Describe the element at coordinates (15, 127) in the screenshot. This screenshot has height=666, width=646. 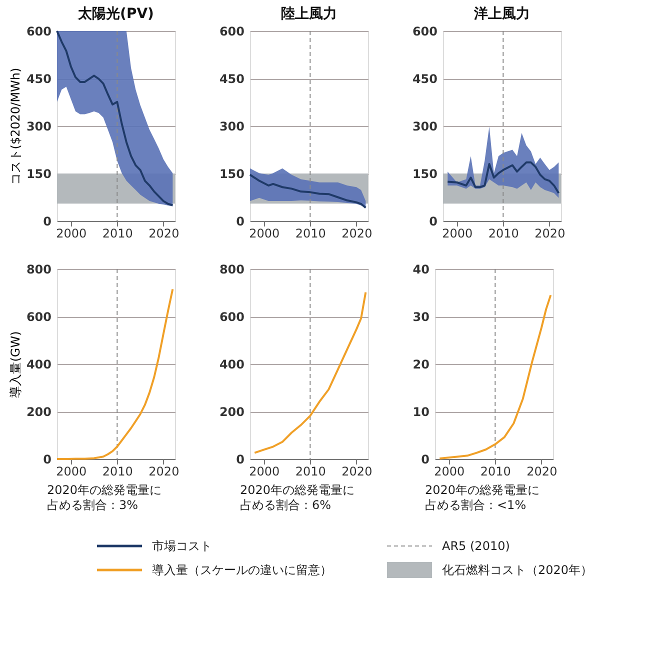
I see `y-axis-title: コスト($2020/MWh)` at that location.